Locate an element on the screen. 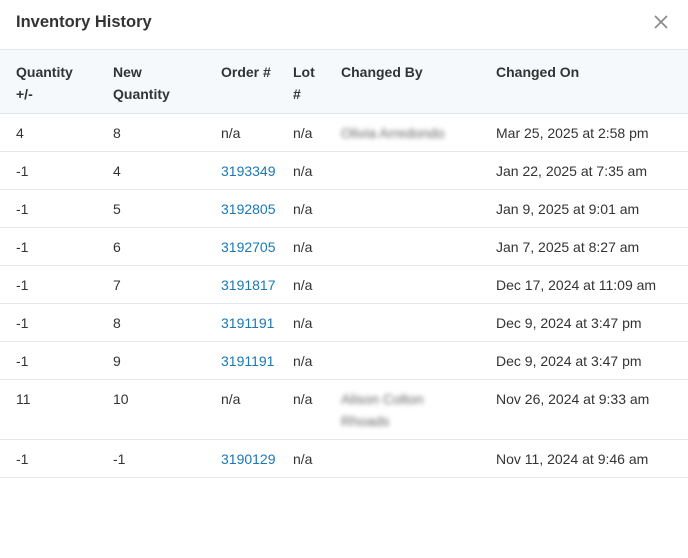  new-quantity-cell: 9 is located at coordinates (167, 360).